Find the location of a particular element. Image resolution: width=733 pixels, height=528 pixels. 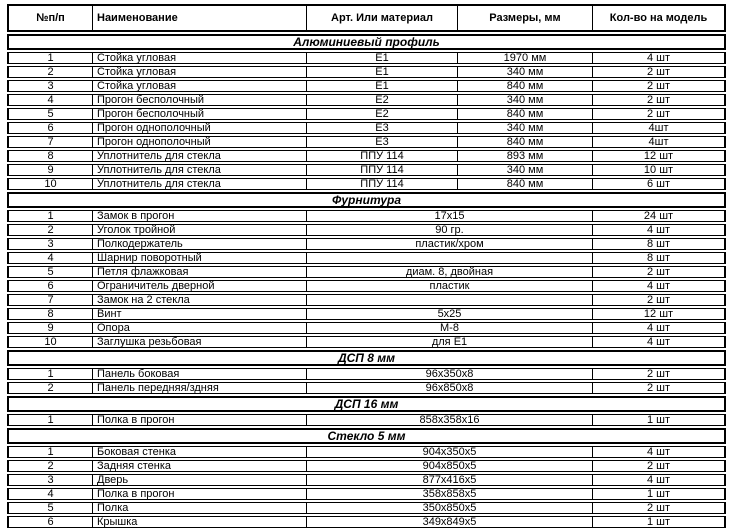

article-cell: Е2 is located at coordinates (381, 100).